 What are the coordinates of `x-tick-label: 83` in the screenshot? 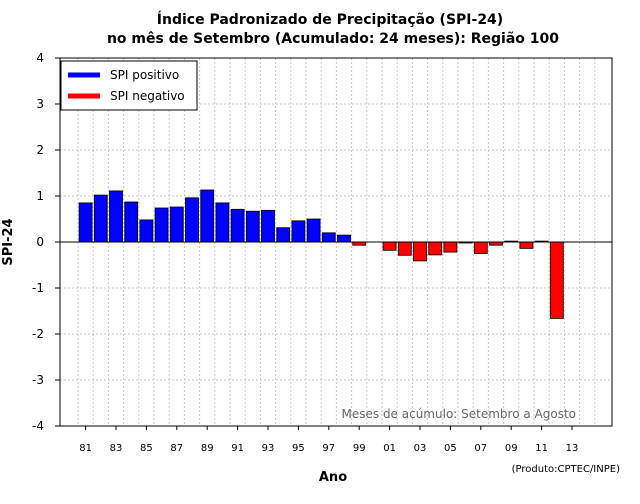 It's located at (116, 448).